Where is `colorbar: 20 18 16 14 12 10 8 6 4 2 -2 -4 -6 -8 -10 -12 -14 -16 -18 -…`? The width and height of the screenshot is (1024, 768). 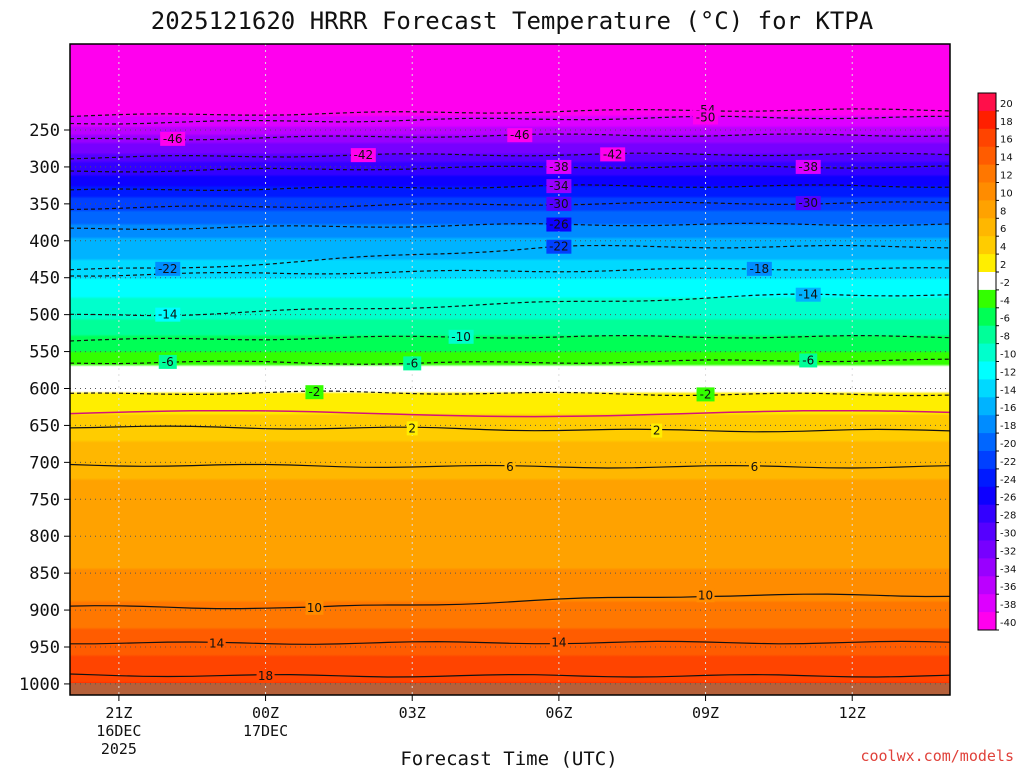 colorbar: 20 18 16 14 12 10 8 6 4 2 -2 -4 -6 -8 -10 -12 -14 -16 -18 -… is located at coordinates (996, 361).